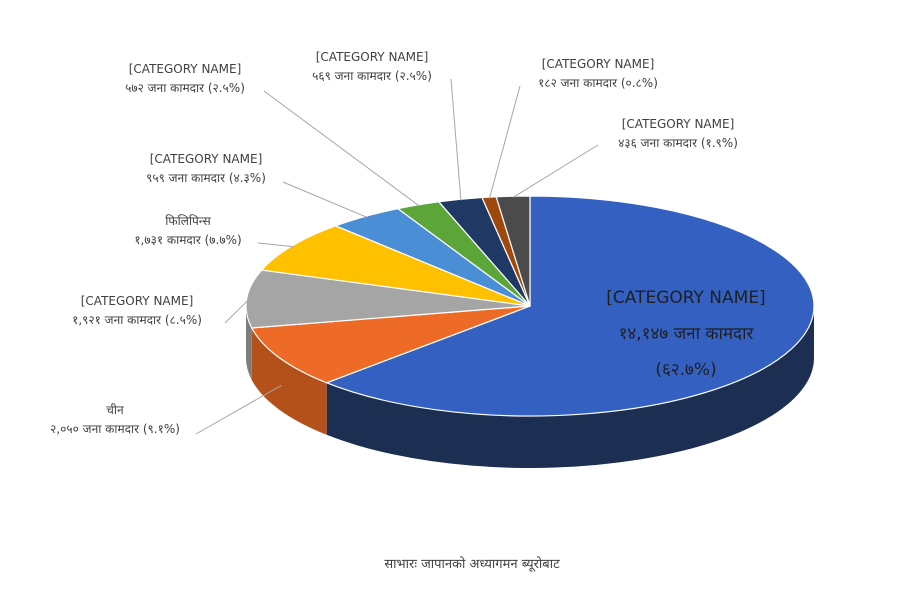 This screenshot has width=900, height=594. What do you see at coordinates (185, 88) in the screenshot?
I see `slice-label-detail-5: ५७२ जना कामदार (२.५%)` at bounding box center [185, 88].